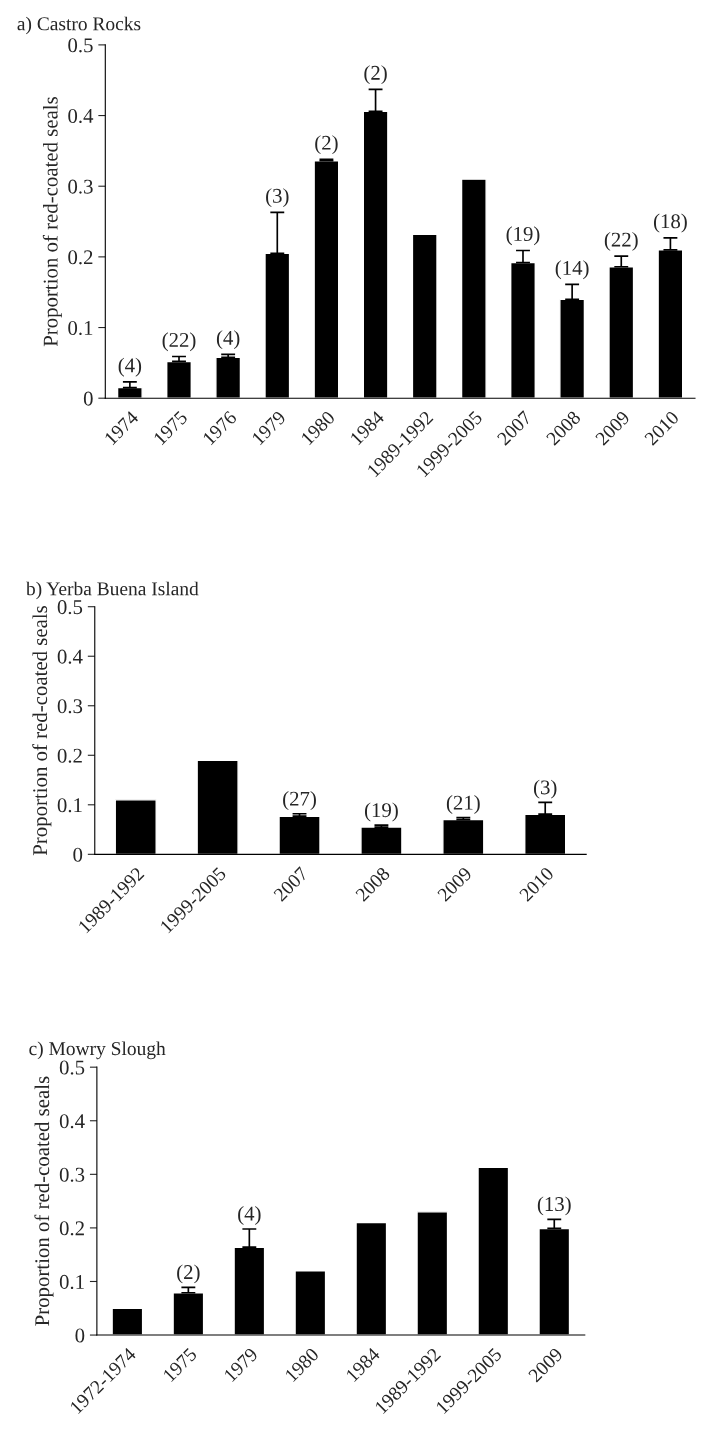  Describe the element at coordinates (112, 590) in the screenshot. I see `chart-title: b) Yerba Buena Island` at that location.